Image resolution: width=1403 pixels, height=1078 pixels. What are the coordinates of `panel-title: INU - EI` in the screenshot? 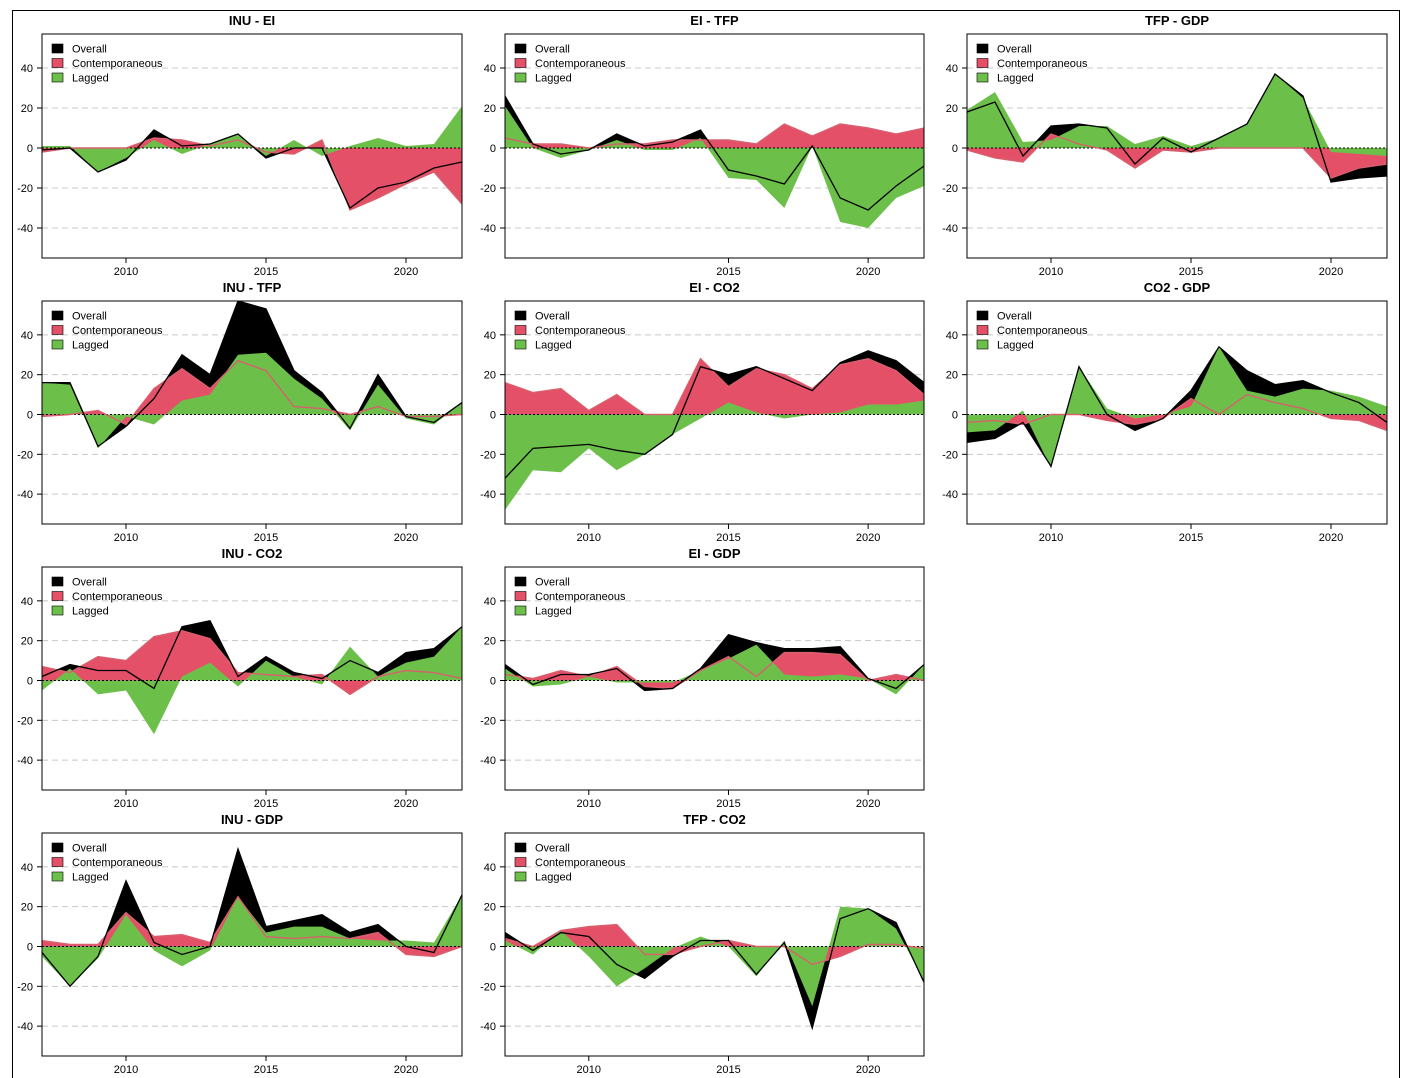 It's located at (252, 20).